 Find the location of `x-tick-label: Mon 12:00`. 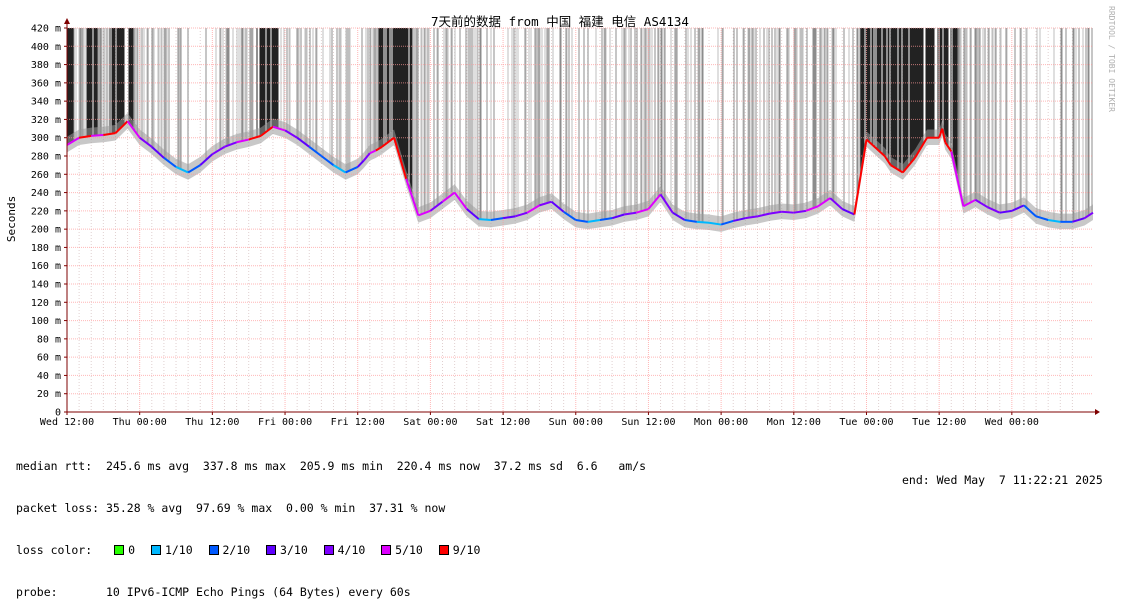

x-tick-label: Mon 12:00 is located at coordinates (794, 422).